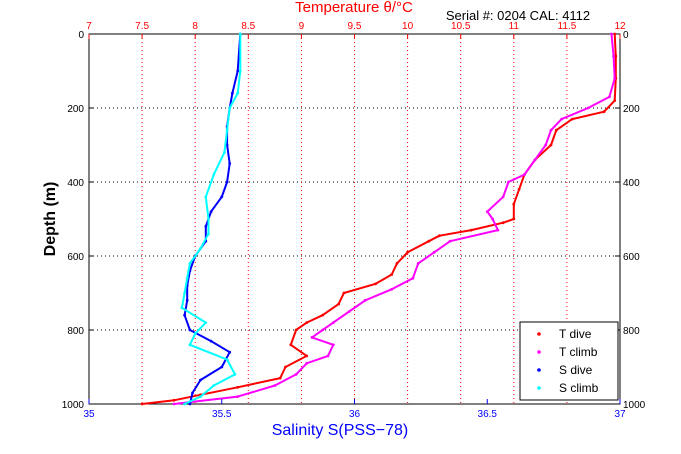 The width and height of the screenshot is (681, 454). Describe the element at coordinates (575, 334) in the screenshot. I see `legend-label: T dive` at that location.